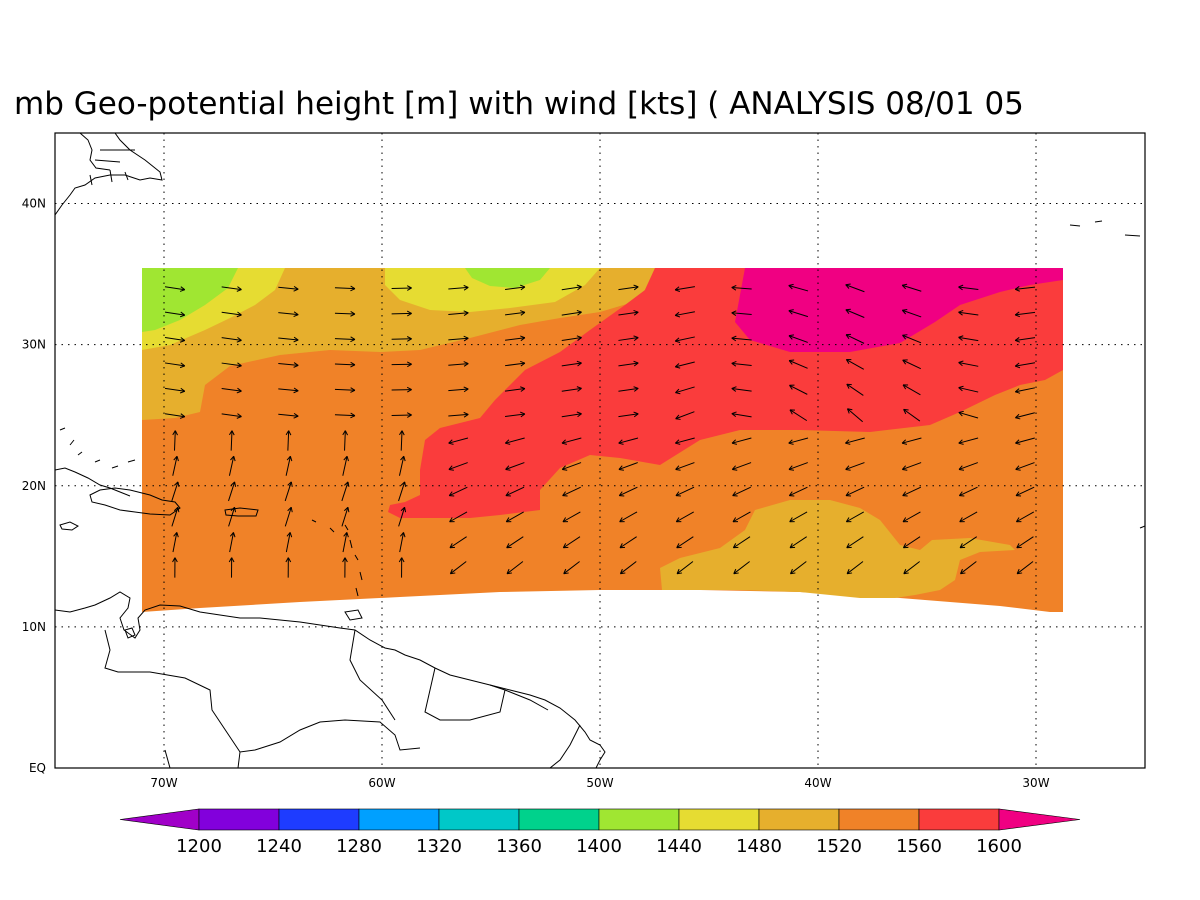  What do you see at coordinates (130, 633) in the screenshot?
I see `lake-maracaibo` at bounding box center [130, 633].